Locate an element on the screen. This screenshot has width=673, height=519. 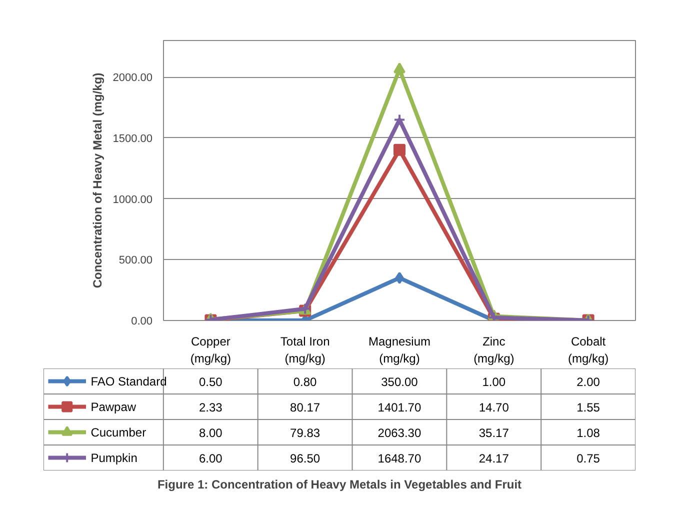
y-axis-title: Concentration of Heavy Metal (mg/kg) is located at coordinates (97, 180).